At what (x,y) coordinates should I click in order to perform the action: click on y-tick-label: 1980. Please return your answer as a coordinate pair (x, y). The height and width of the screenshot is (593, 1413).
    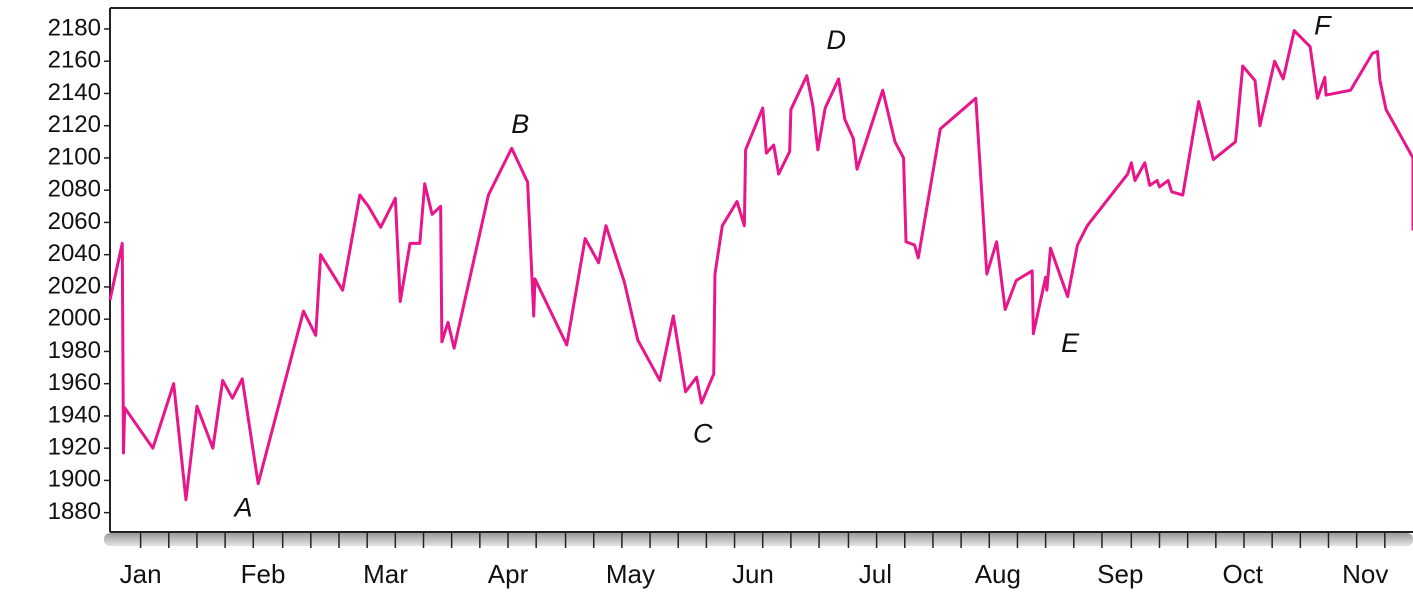
    Looking at the image, I should click on (74, 350).